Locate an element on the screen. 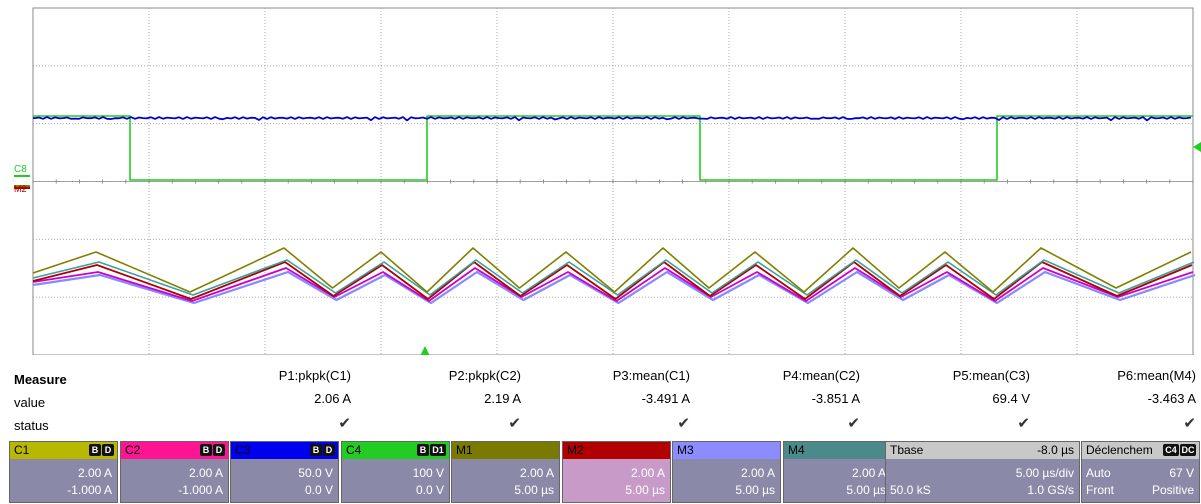  p6-status-icon: ✔ is located at coordinates (1189, 423).